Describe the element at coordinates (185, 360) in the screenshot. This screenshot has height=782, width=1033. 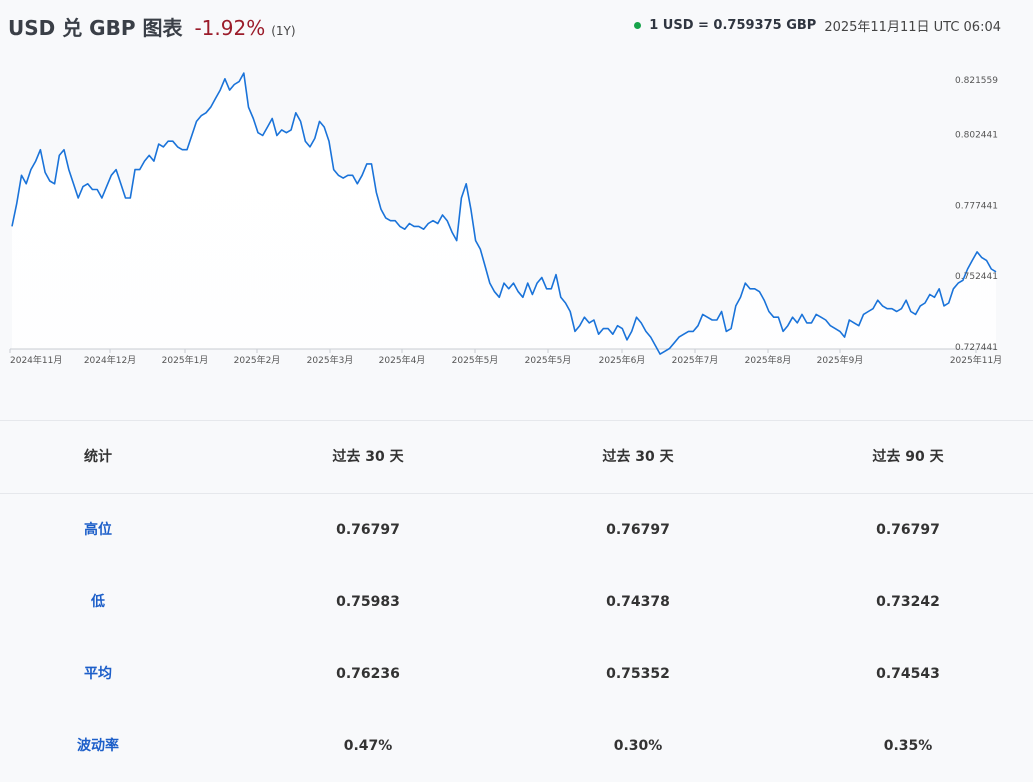
I see `x-tick-label: 2025年1月` at that location.